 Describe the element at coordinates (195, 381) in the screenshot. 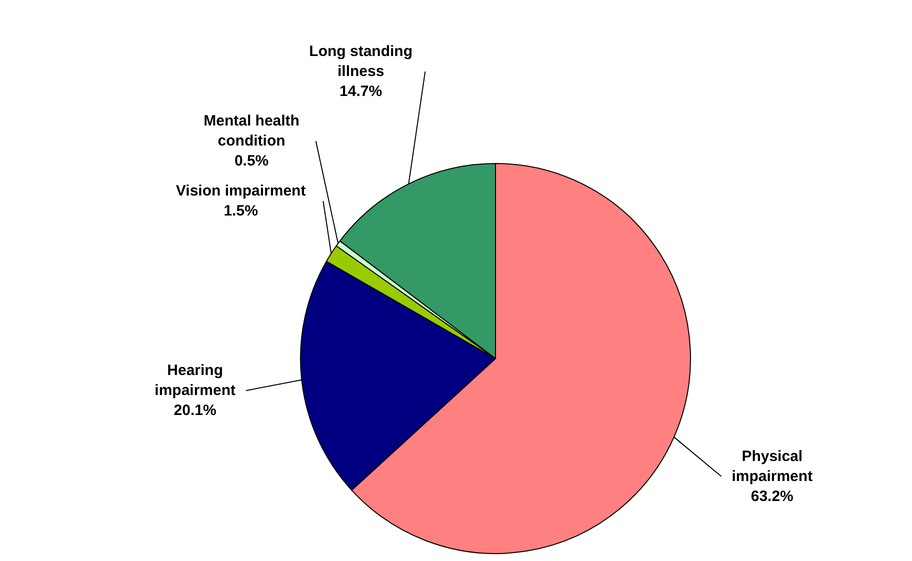

I see `slice-label: Hearing impairment` at that location.